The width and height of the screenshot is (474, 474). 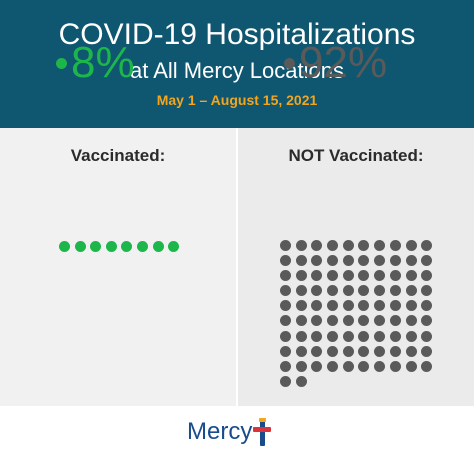 I want to click on not-vaccinated-percent: 92%, so click(x=343, y=62).